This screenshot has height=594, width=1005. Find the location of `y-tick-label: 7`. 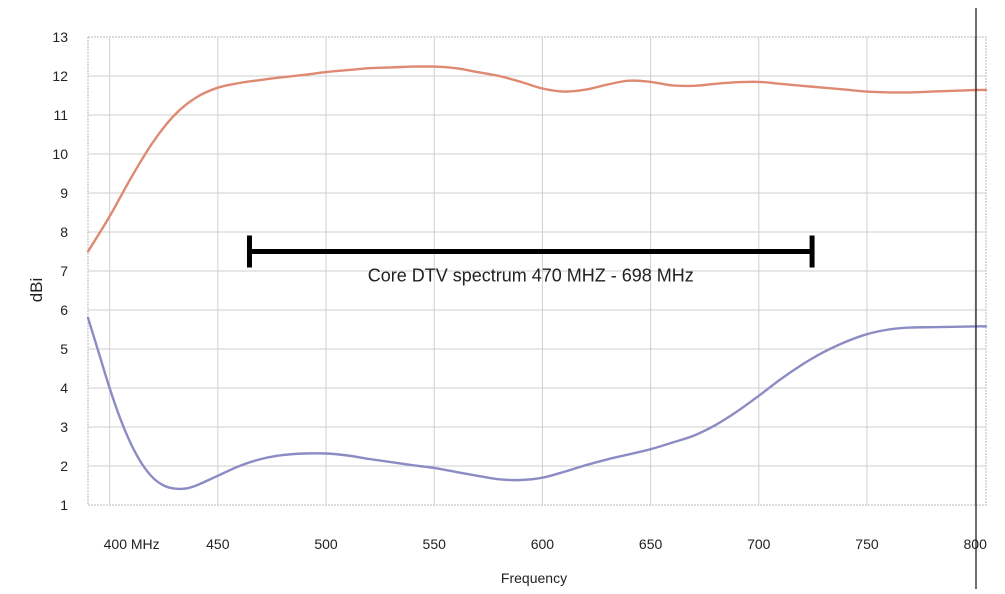

y-tick-label: 7 is located at coordinates (64, 271).